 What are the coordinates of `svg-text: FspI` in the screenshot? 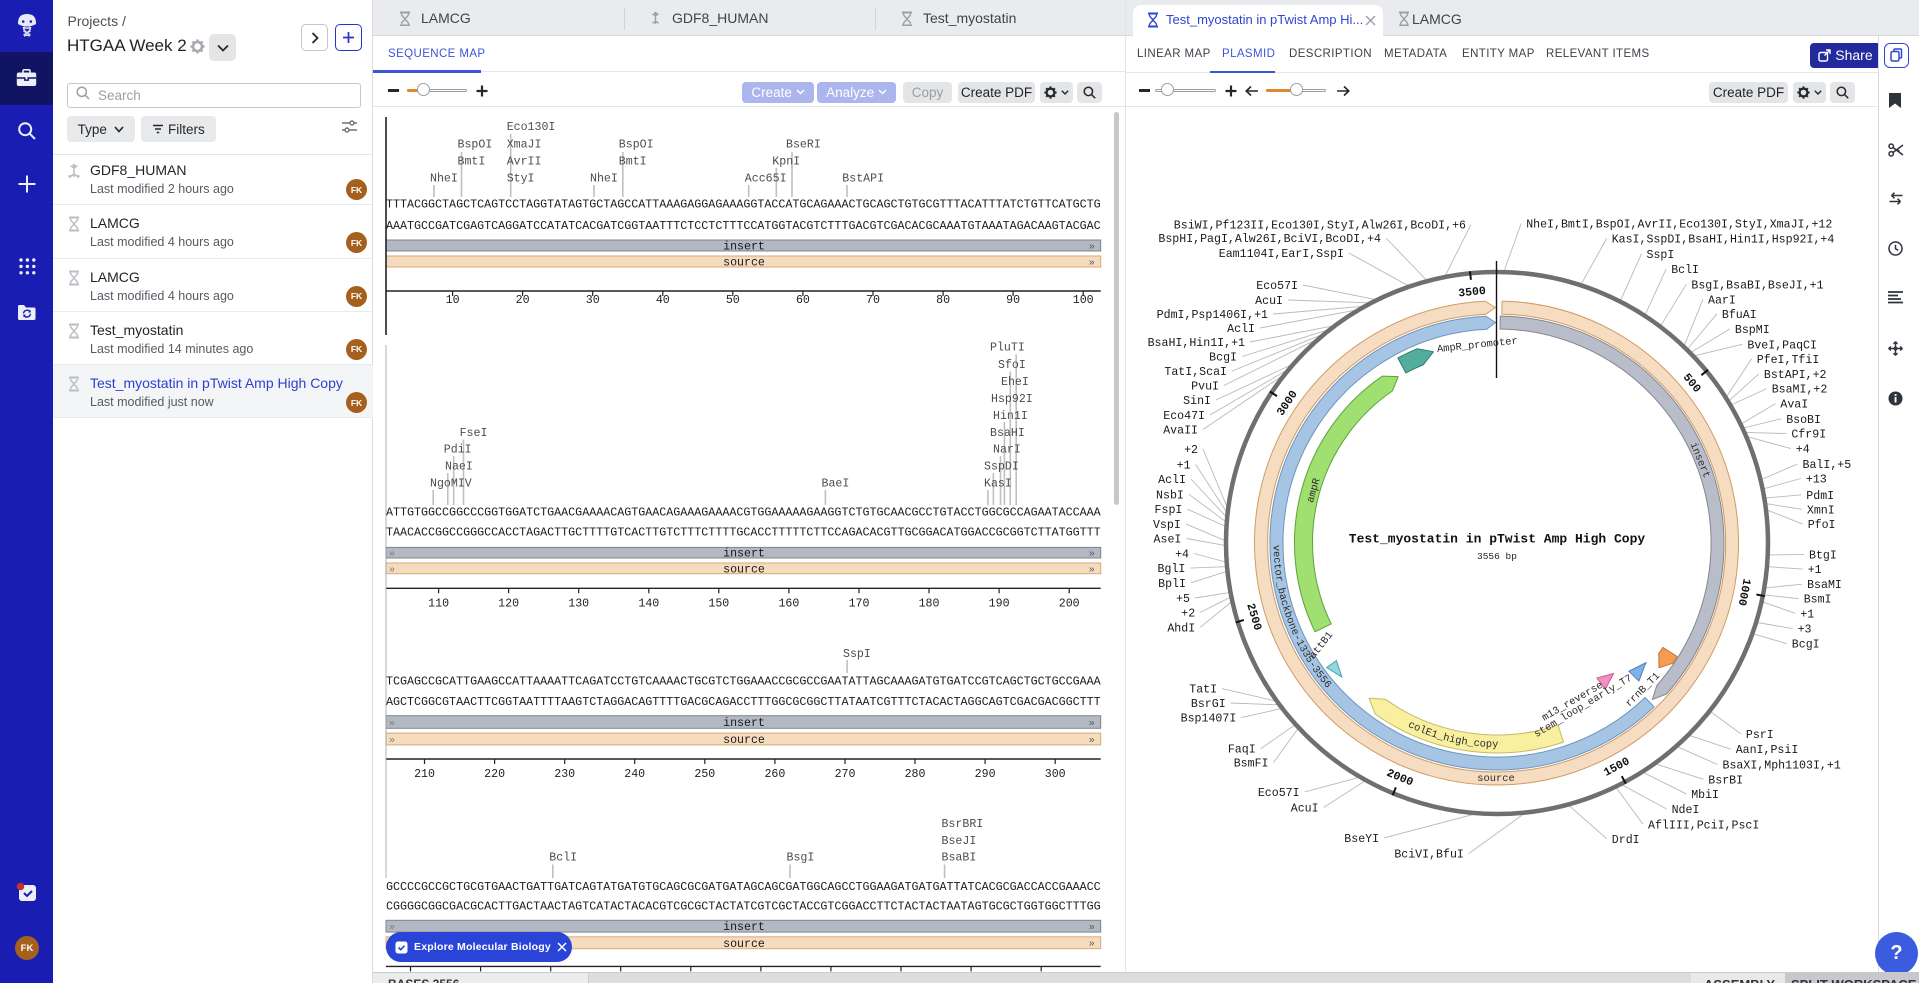 It's located at (1169, 510).